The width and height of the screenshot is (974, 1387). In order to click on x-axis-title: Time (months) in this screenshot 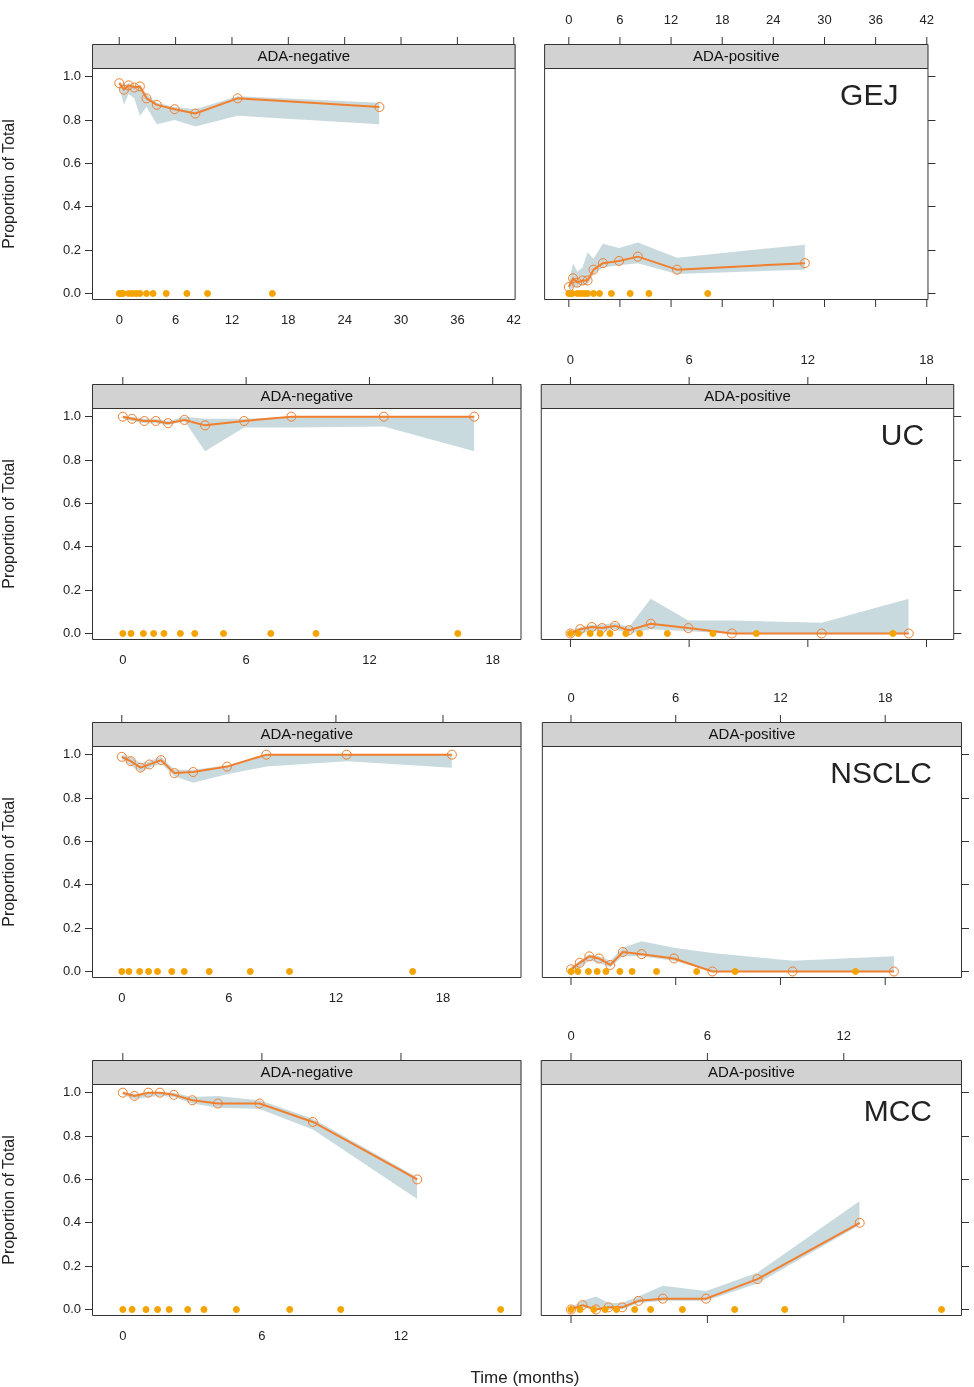, I will do `click(525, 1377)`.